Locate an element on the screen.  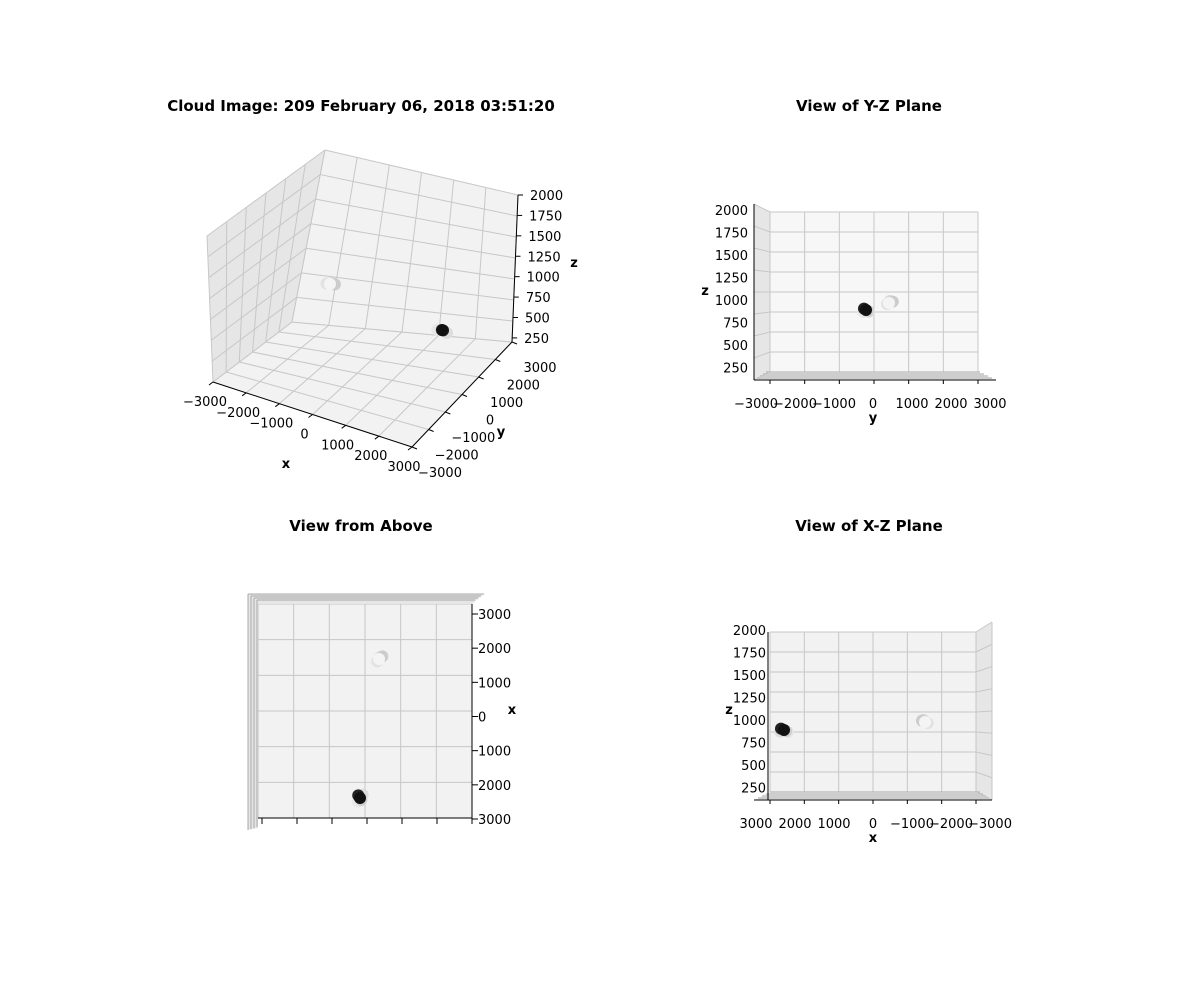
yz-z-tick-label: 1250 is located at coordinates (731, 279).